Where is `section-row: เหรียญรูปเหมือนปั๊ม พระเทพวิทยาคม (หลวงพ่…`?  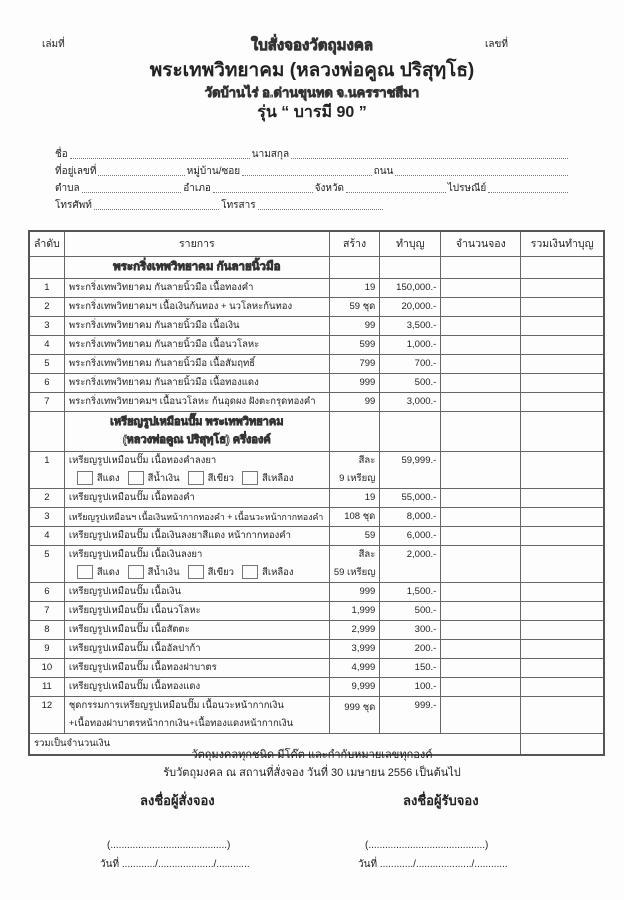
section-row: เหรียญรูปเหมือนปั๊ม พระเทพวิทยาคม (หลวงพ่… is located at coordinates (316, 431).